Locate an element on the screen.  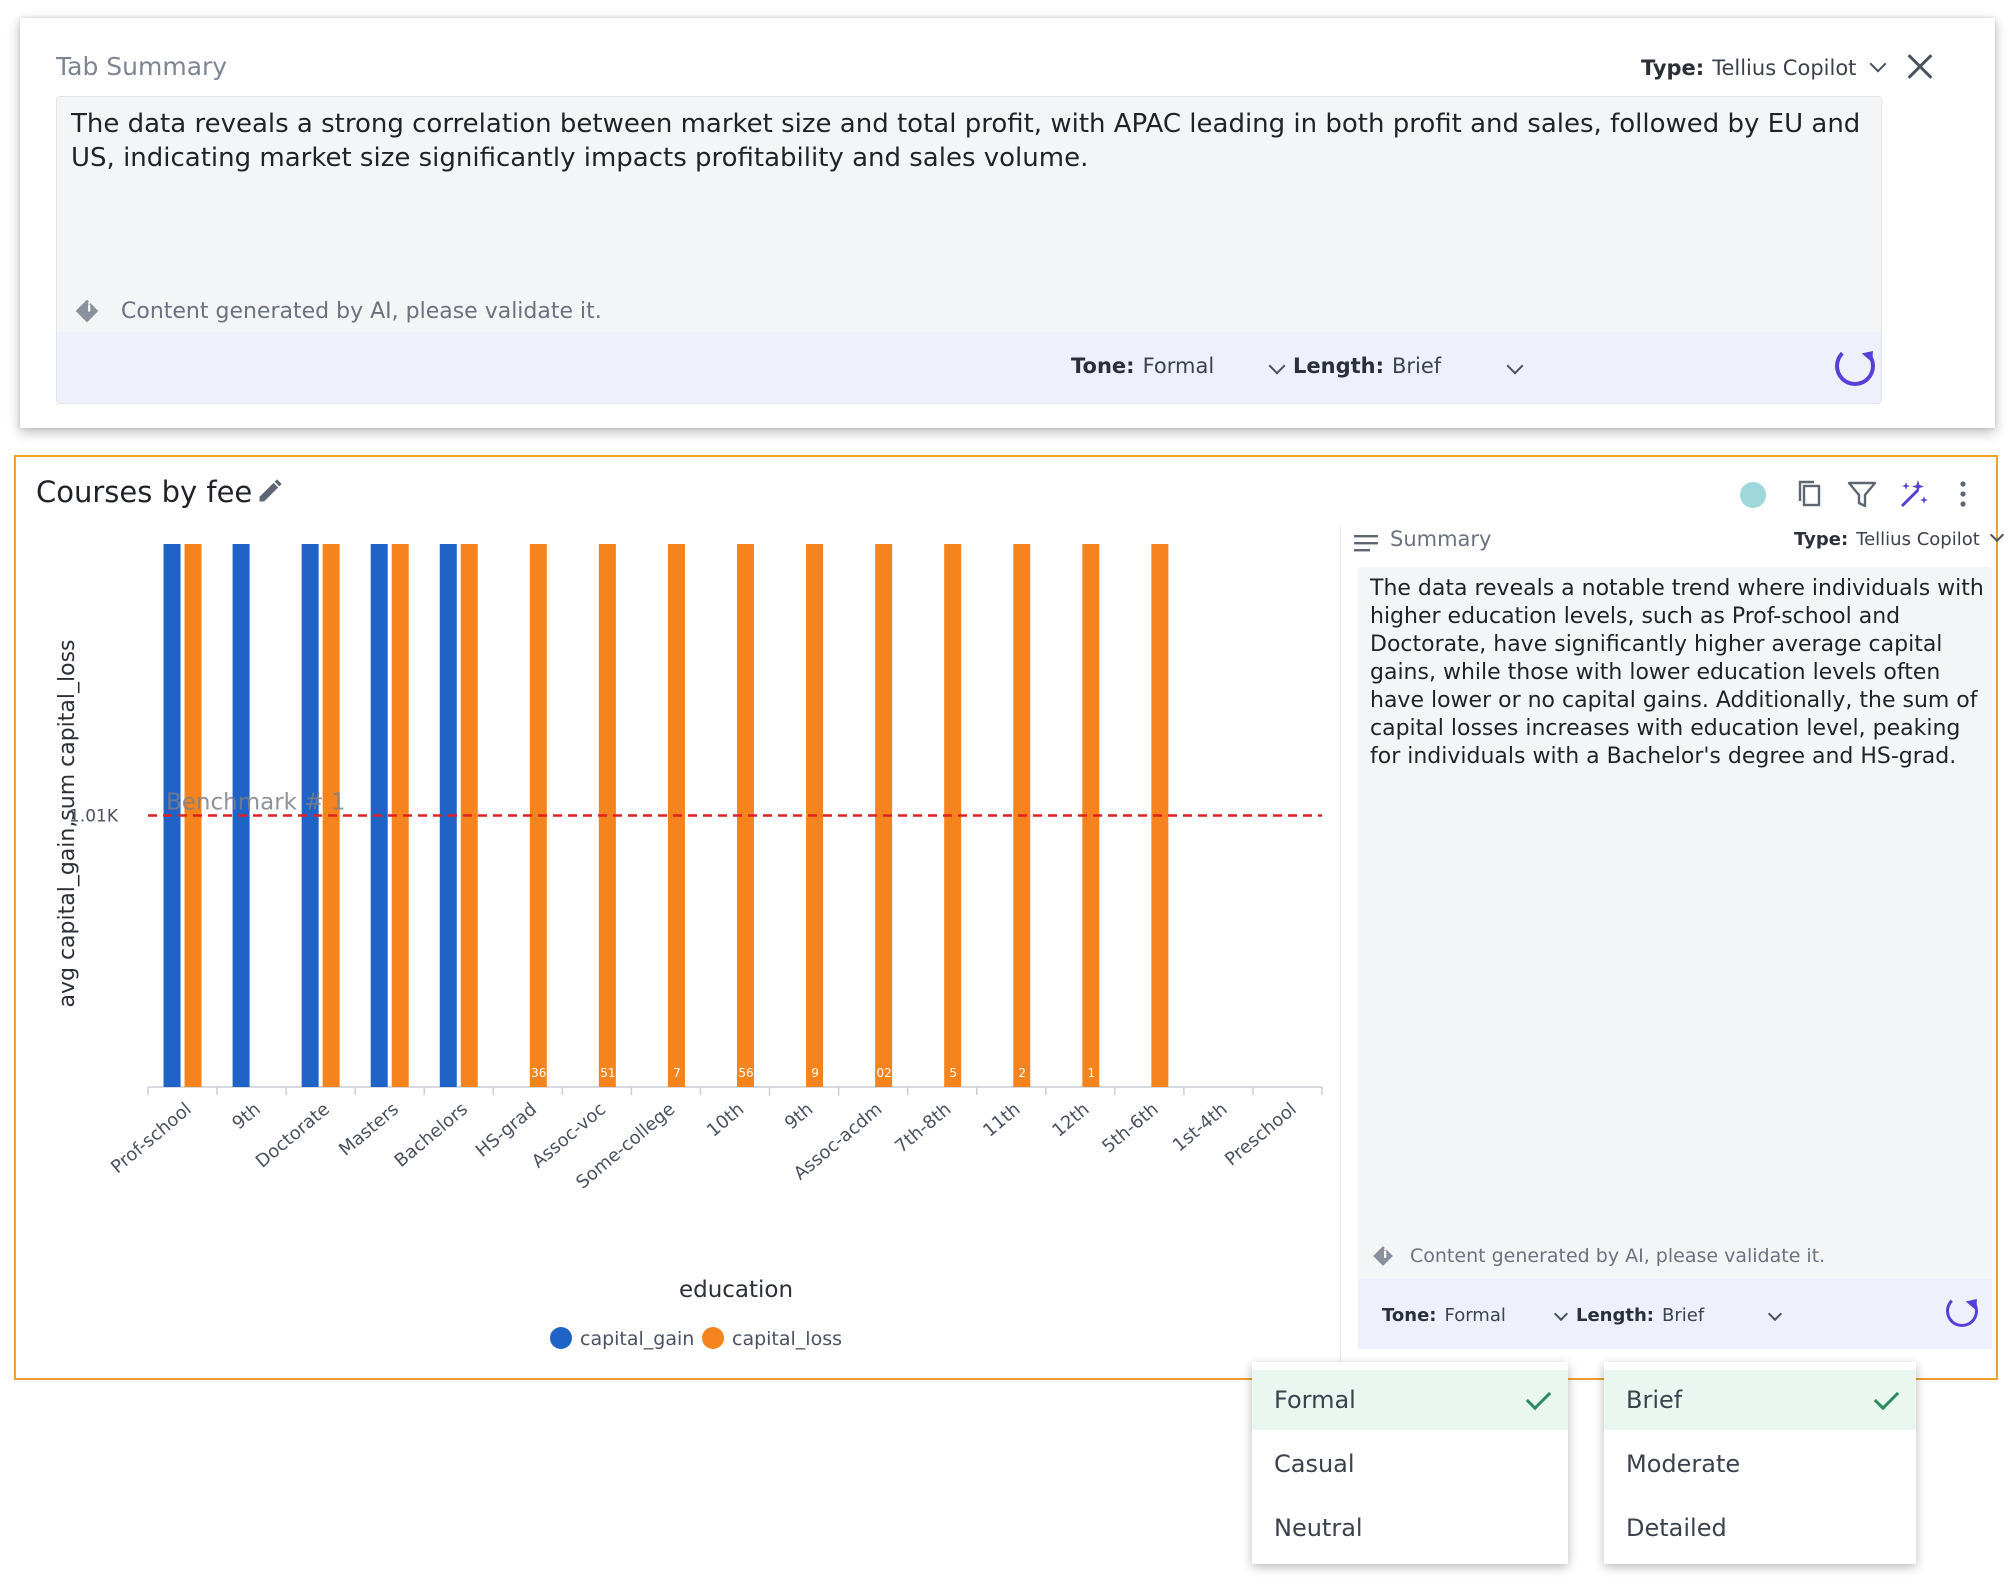
tone-option-casual: Casual is located at coordinates (1410, 1464).